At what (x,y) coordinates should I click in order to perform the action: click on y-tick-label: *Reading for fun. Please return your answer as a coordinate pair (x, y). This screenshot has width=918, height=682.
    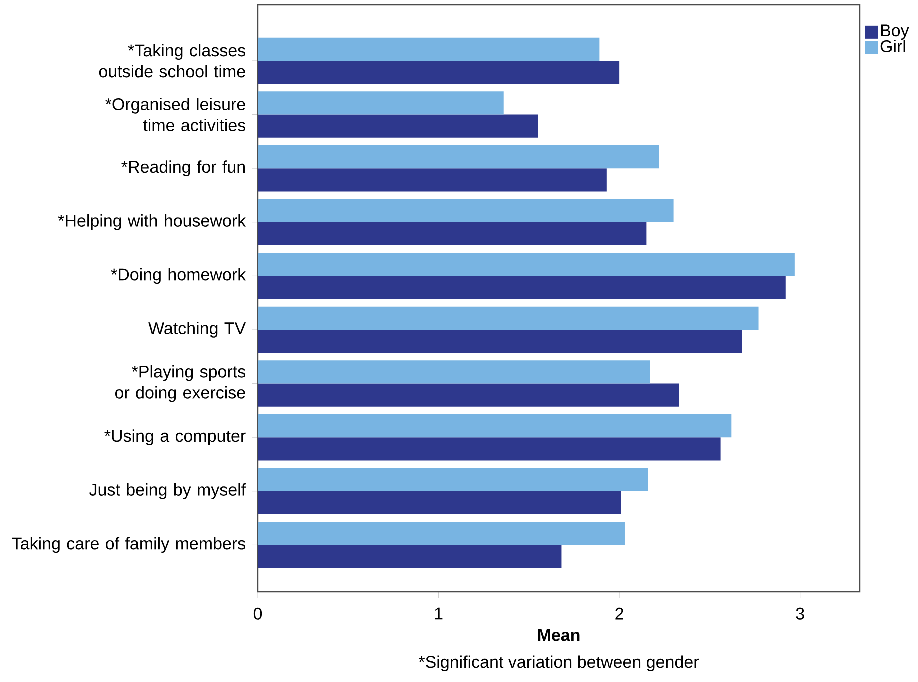
    Looking at the image, I should click on (183, 168).